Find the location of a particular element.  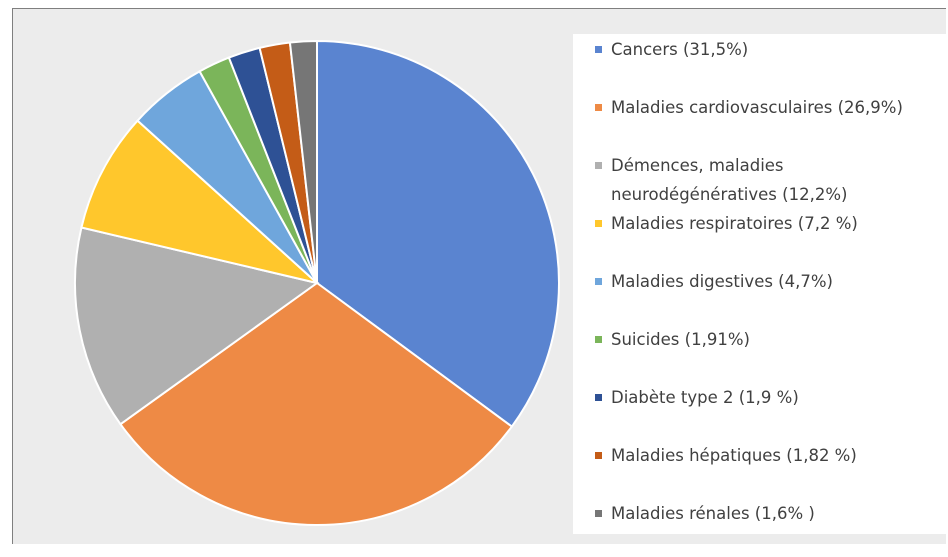

legend-item: Maladies digestives (4,7%) is located at coordinates (767, 296).